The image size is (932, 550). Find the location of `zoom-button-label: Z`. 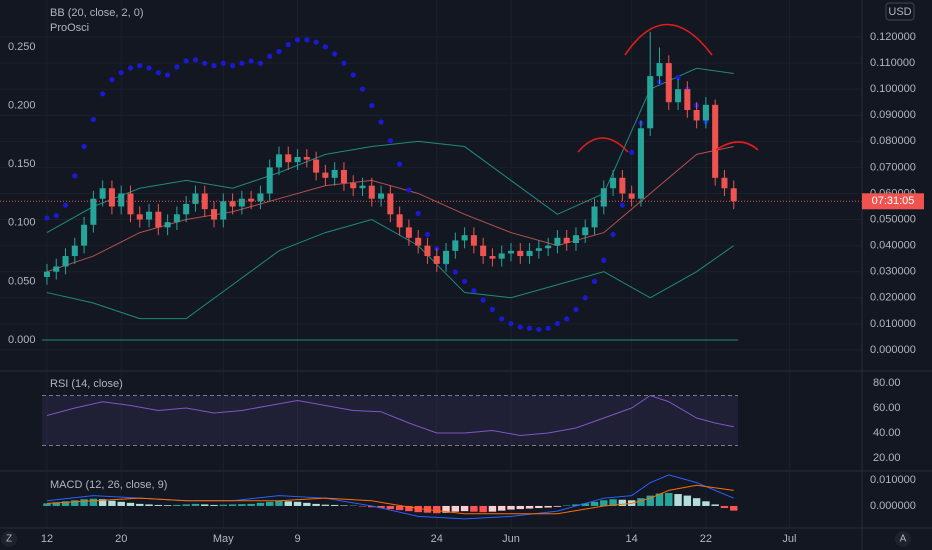

zoom-button-label: Z is located at coordinates (9, 539).